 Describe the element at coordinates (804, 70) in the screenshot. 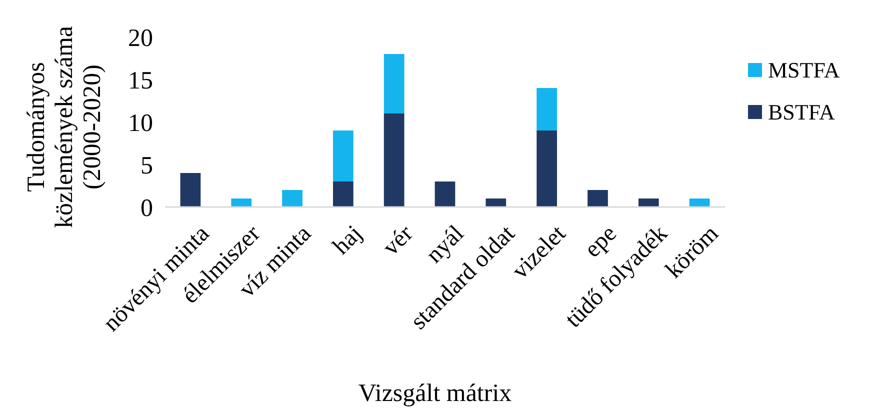

I see `legend-label: MSTFA` at that location.